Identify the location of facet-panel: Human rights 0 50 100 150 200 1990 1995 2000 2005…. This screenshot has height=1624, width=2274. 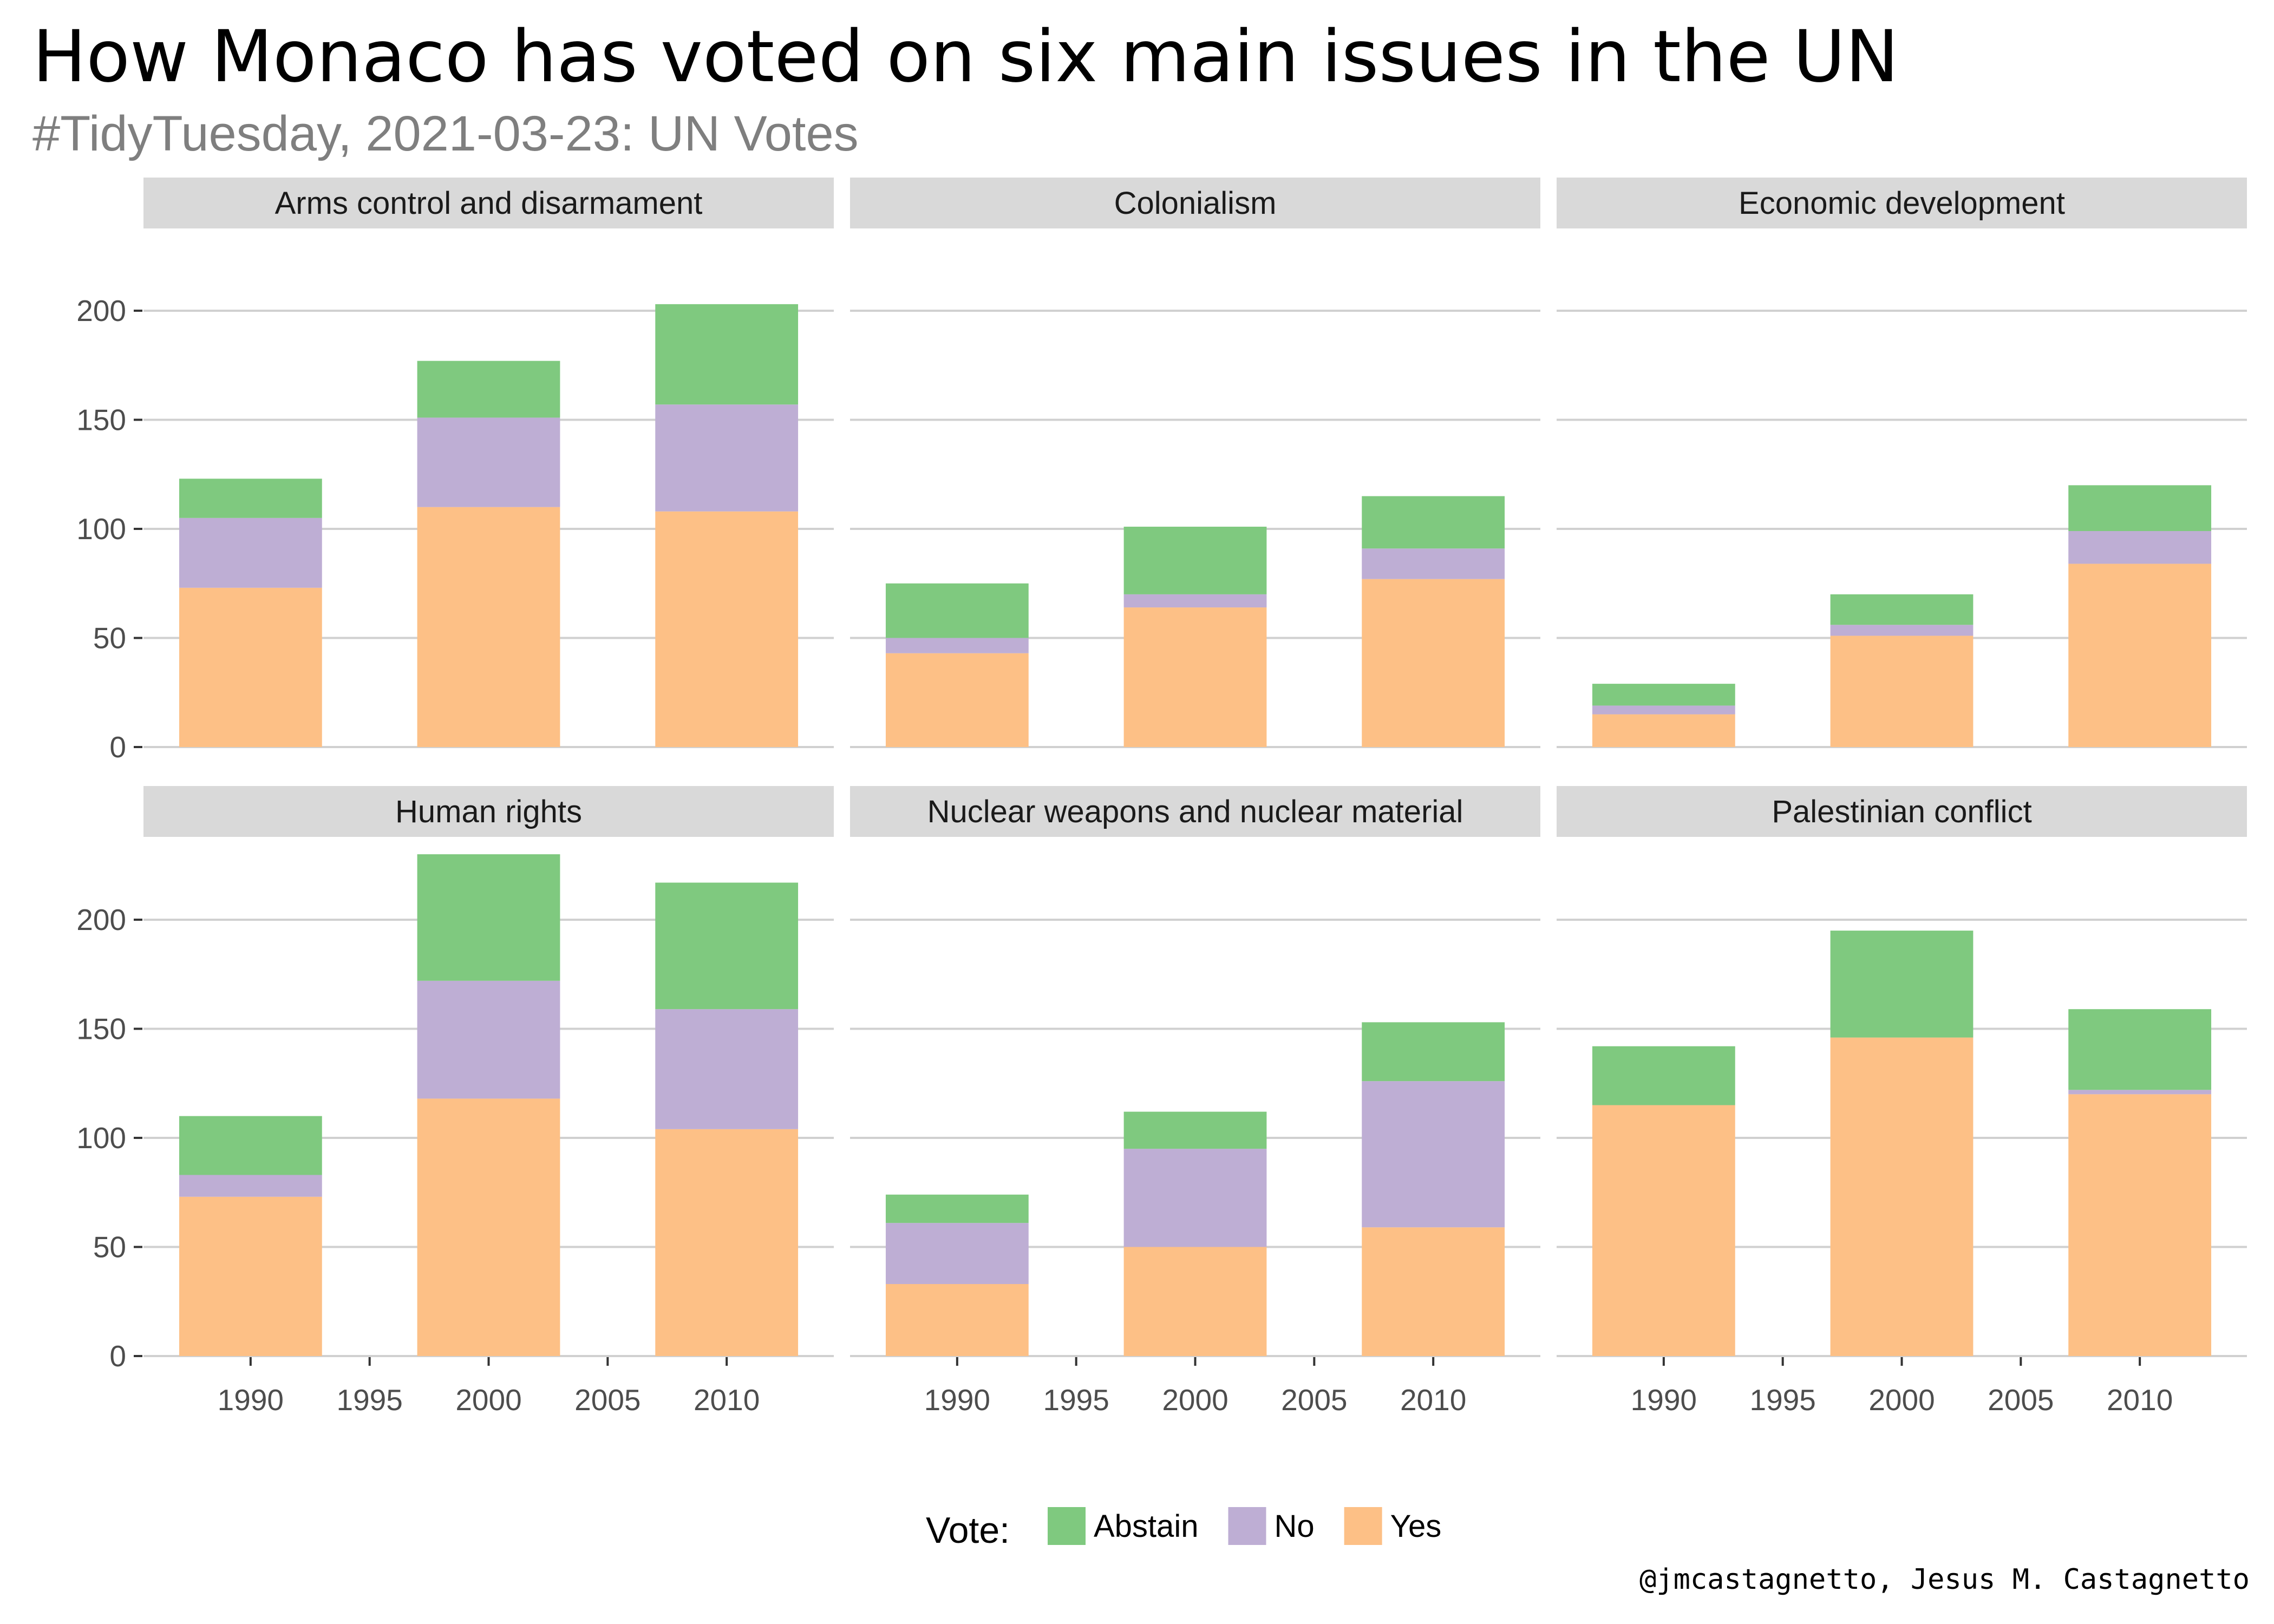
(455, 1101).